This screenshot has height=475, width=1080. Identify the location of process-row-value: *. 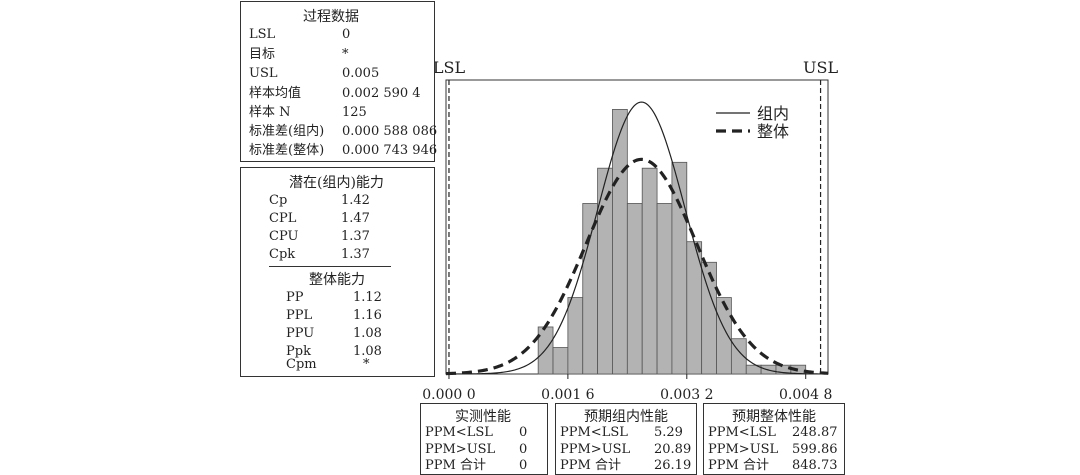
(345, 54).